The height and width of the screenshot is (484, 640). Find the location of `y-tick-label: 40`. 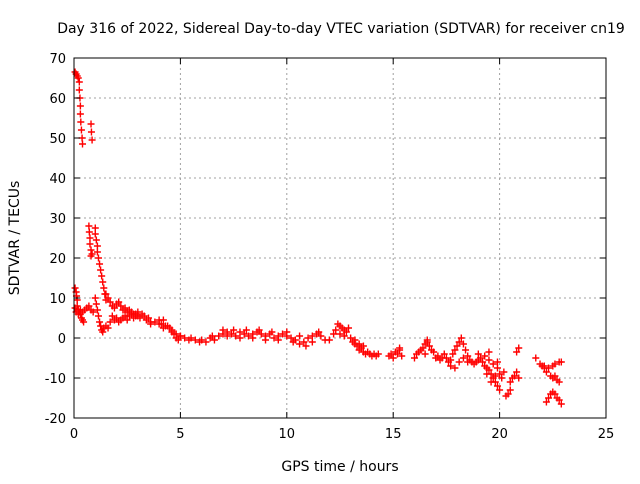

y-tick-label: 40 is located at coordinates (57, 179).